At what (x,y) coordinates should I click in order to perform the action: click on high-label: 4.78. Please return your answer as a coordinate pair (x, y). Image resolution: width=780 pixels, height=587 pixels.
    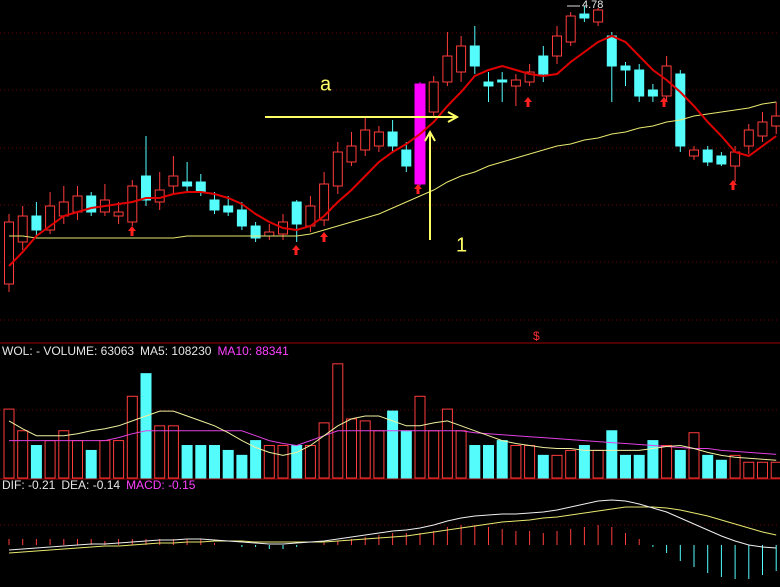
    Looking at the image, I should click on (592, 5).